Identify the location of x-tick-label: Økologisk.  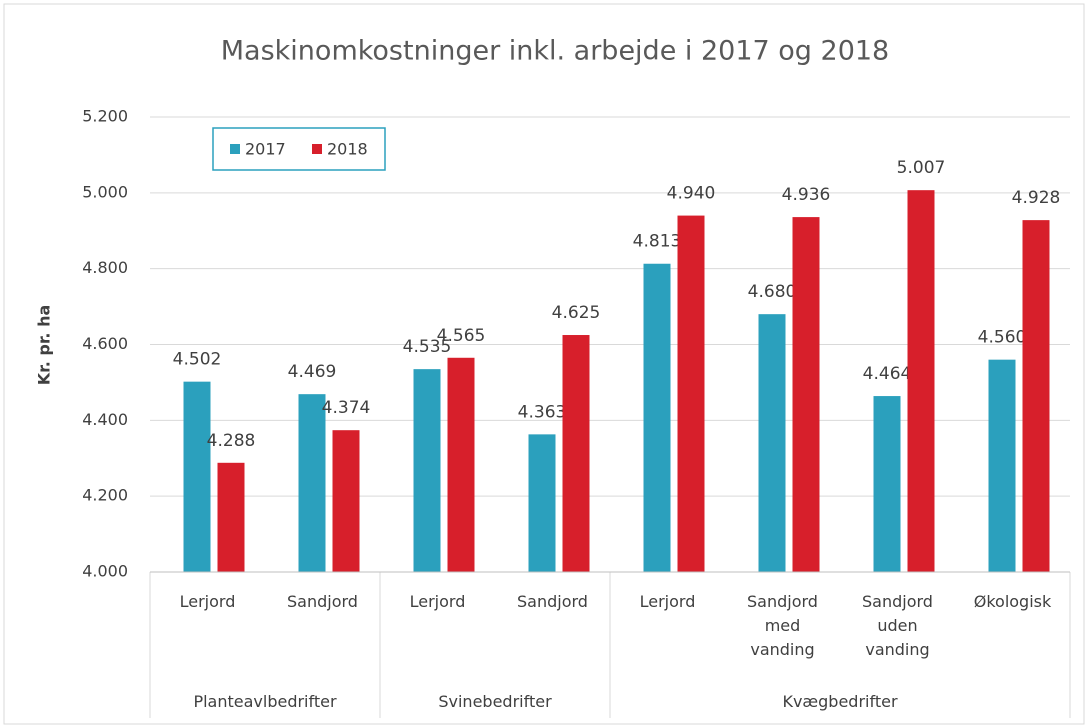
(1012, 601).